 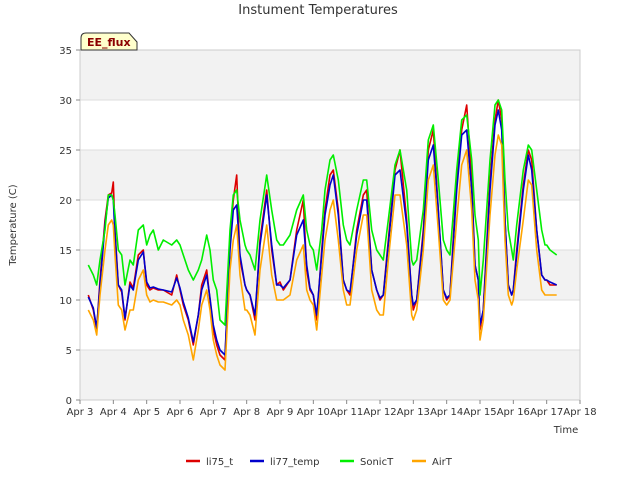 What do you see at coordinates (313, 412) in the screenshot?
I see `x-tick-label: Apr 10` at bounding box center [313, 412].